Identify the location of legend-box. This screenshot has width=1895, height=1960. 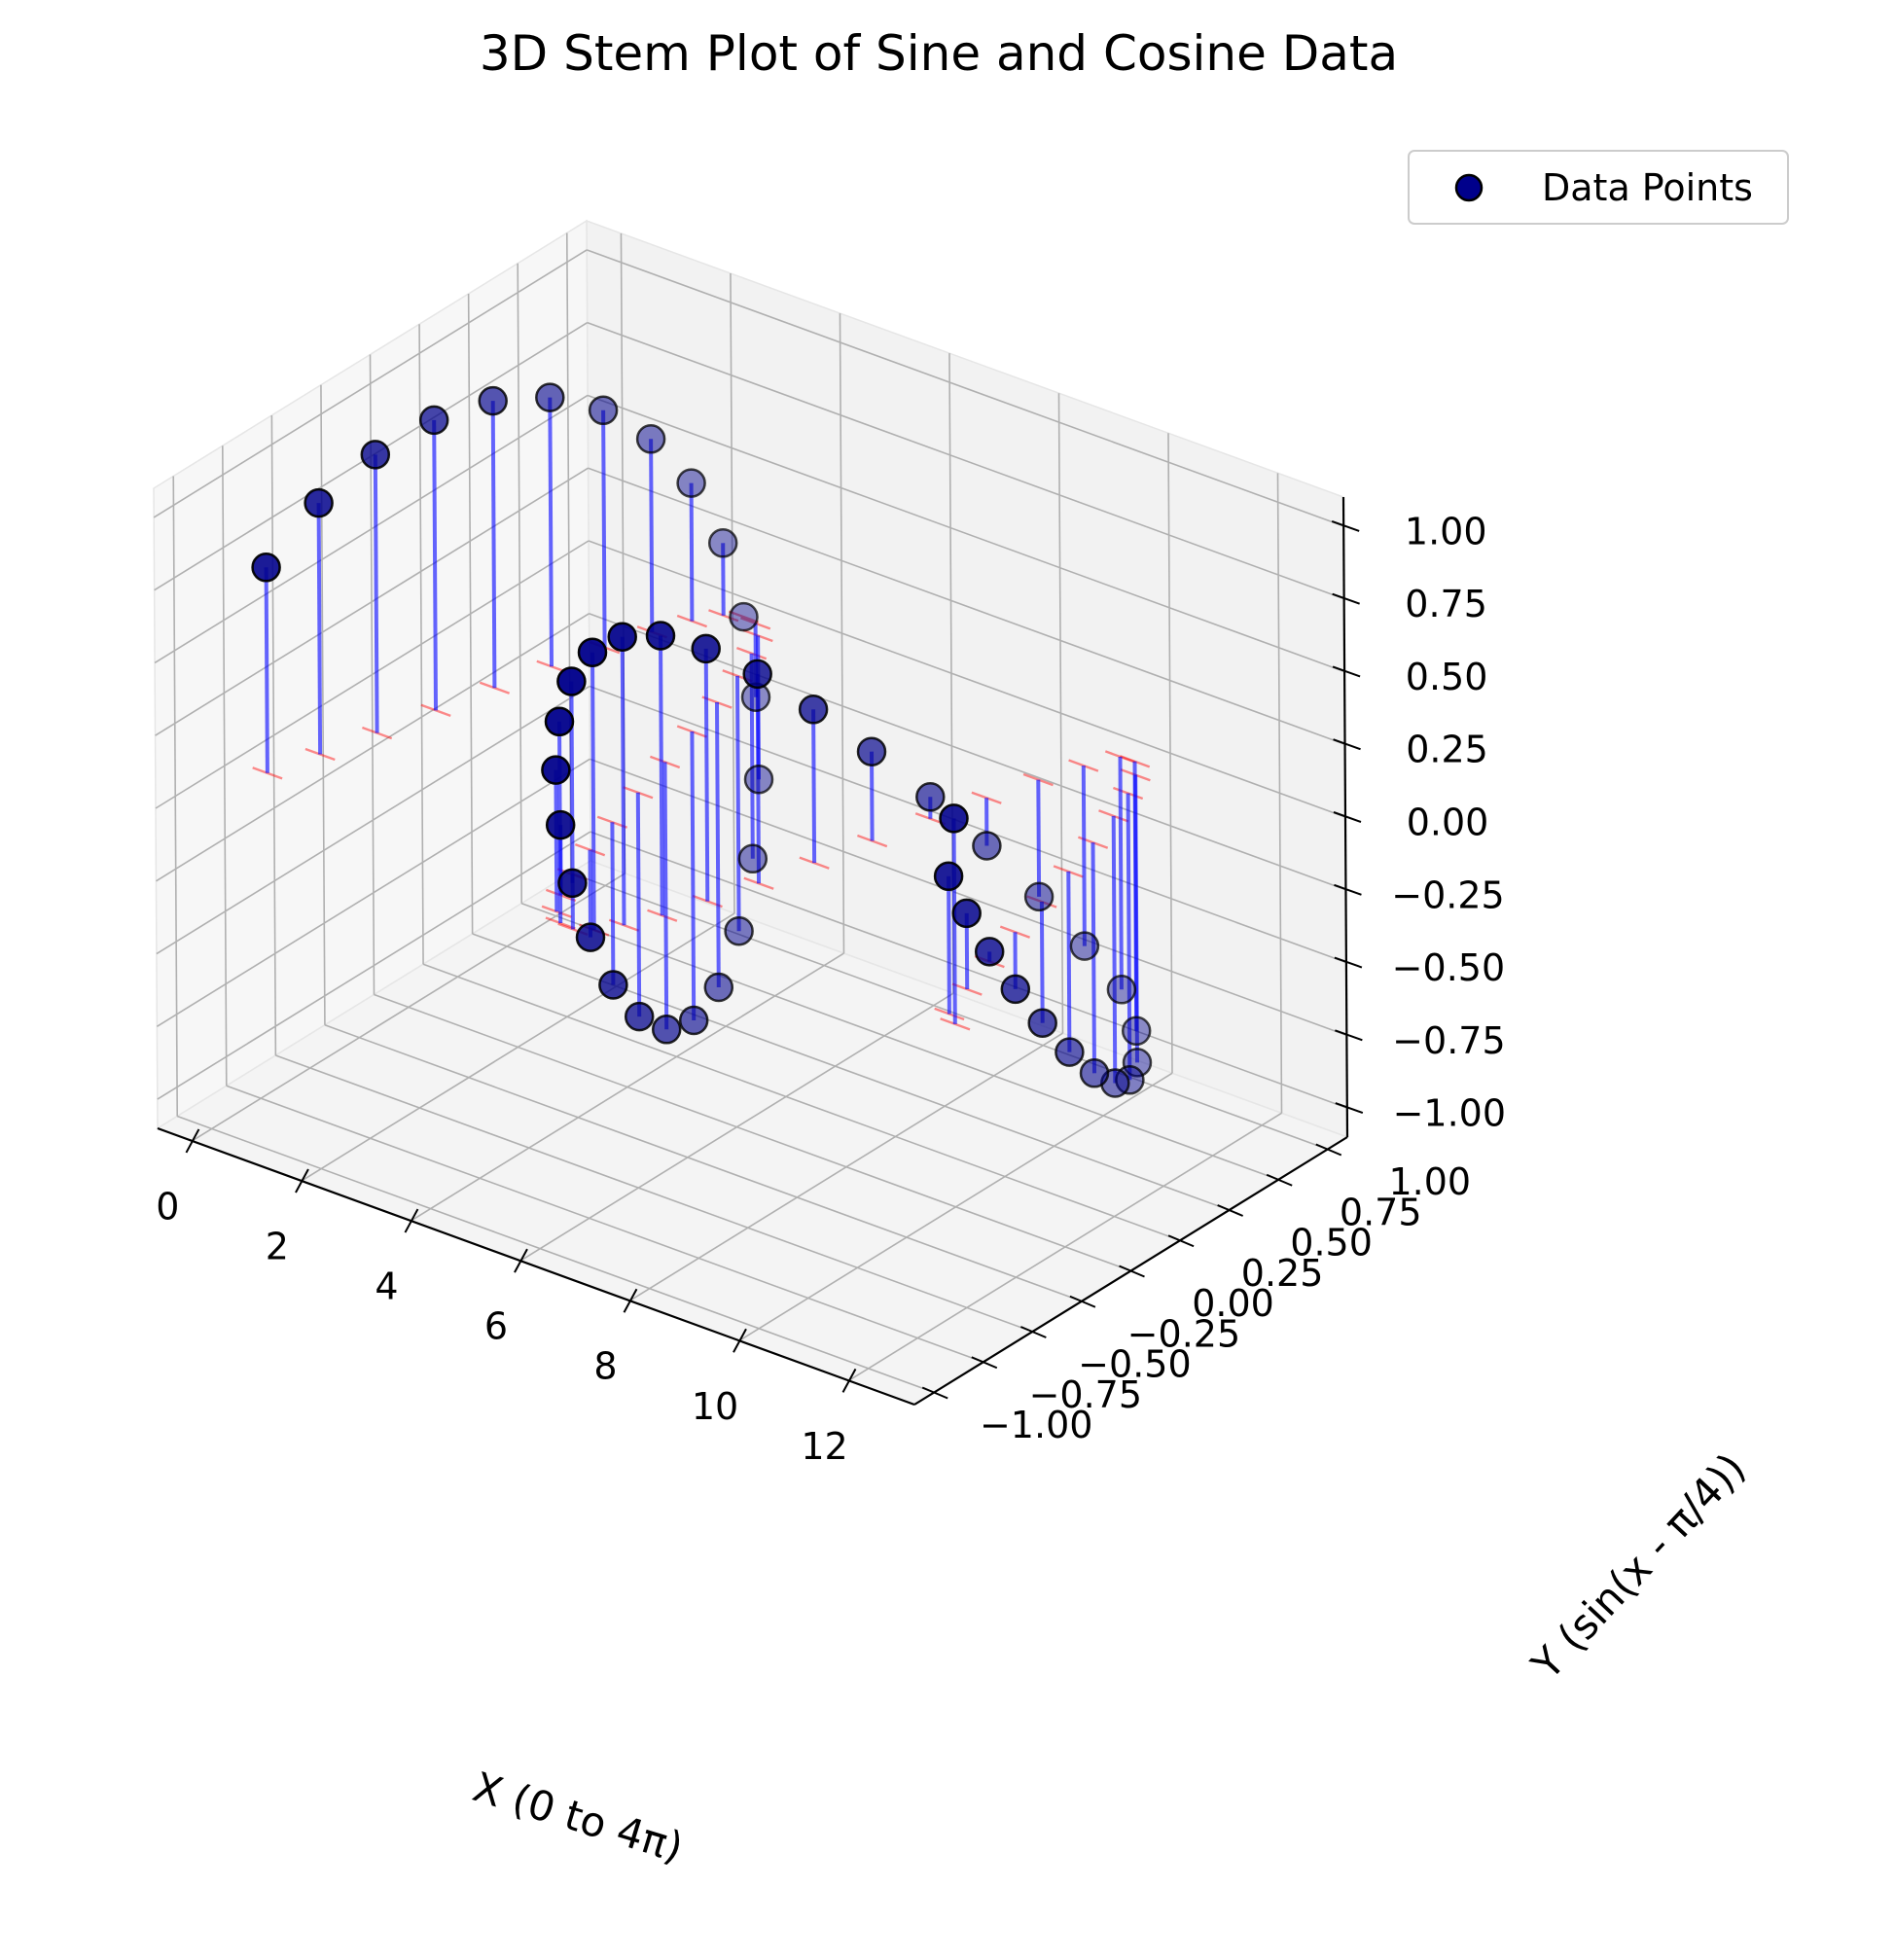
(1599, 187).